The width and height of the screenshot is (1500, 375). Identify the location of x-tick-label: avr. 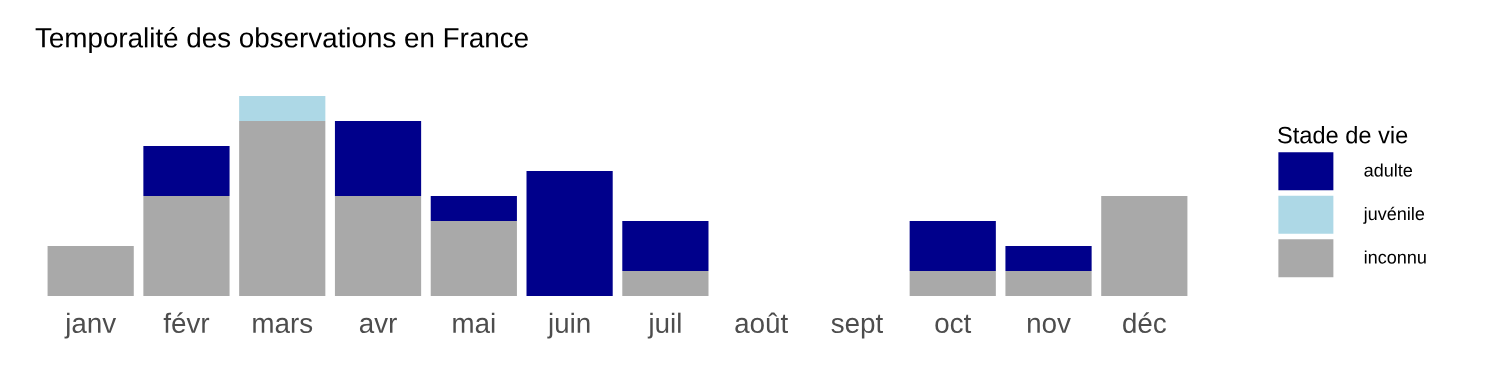
(378, 325).